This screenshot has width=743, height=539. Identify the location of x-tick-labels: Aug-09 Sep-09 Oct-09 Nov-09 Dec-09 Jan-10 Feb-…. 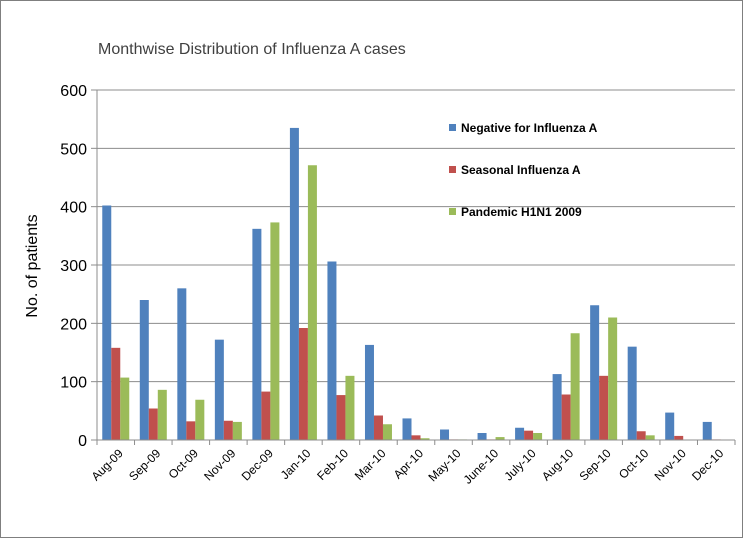
(408, 466).